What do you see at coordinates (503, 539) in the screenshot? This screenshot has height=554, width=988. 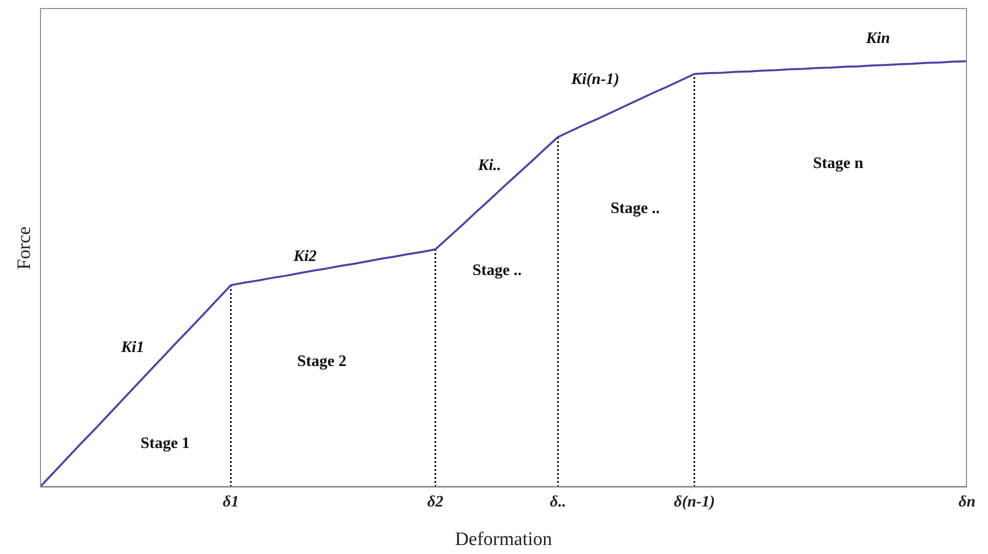 I see `x-axis-title: Deformation` at bounding box center [503, 539].